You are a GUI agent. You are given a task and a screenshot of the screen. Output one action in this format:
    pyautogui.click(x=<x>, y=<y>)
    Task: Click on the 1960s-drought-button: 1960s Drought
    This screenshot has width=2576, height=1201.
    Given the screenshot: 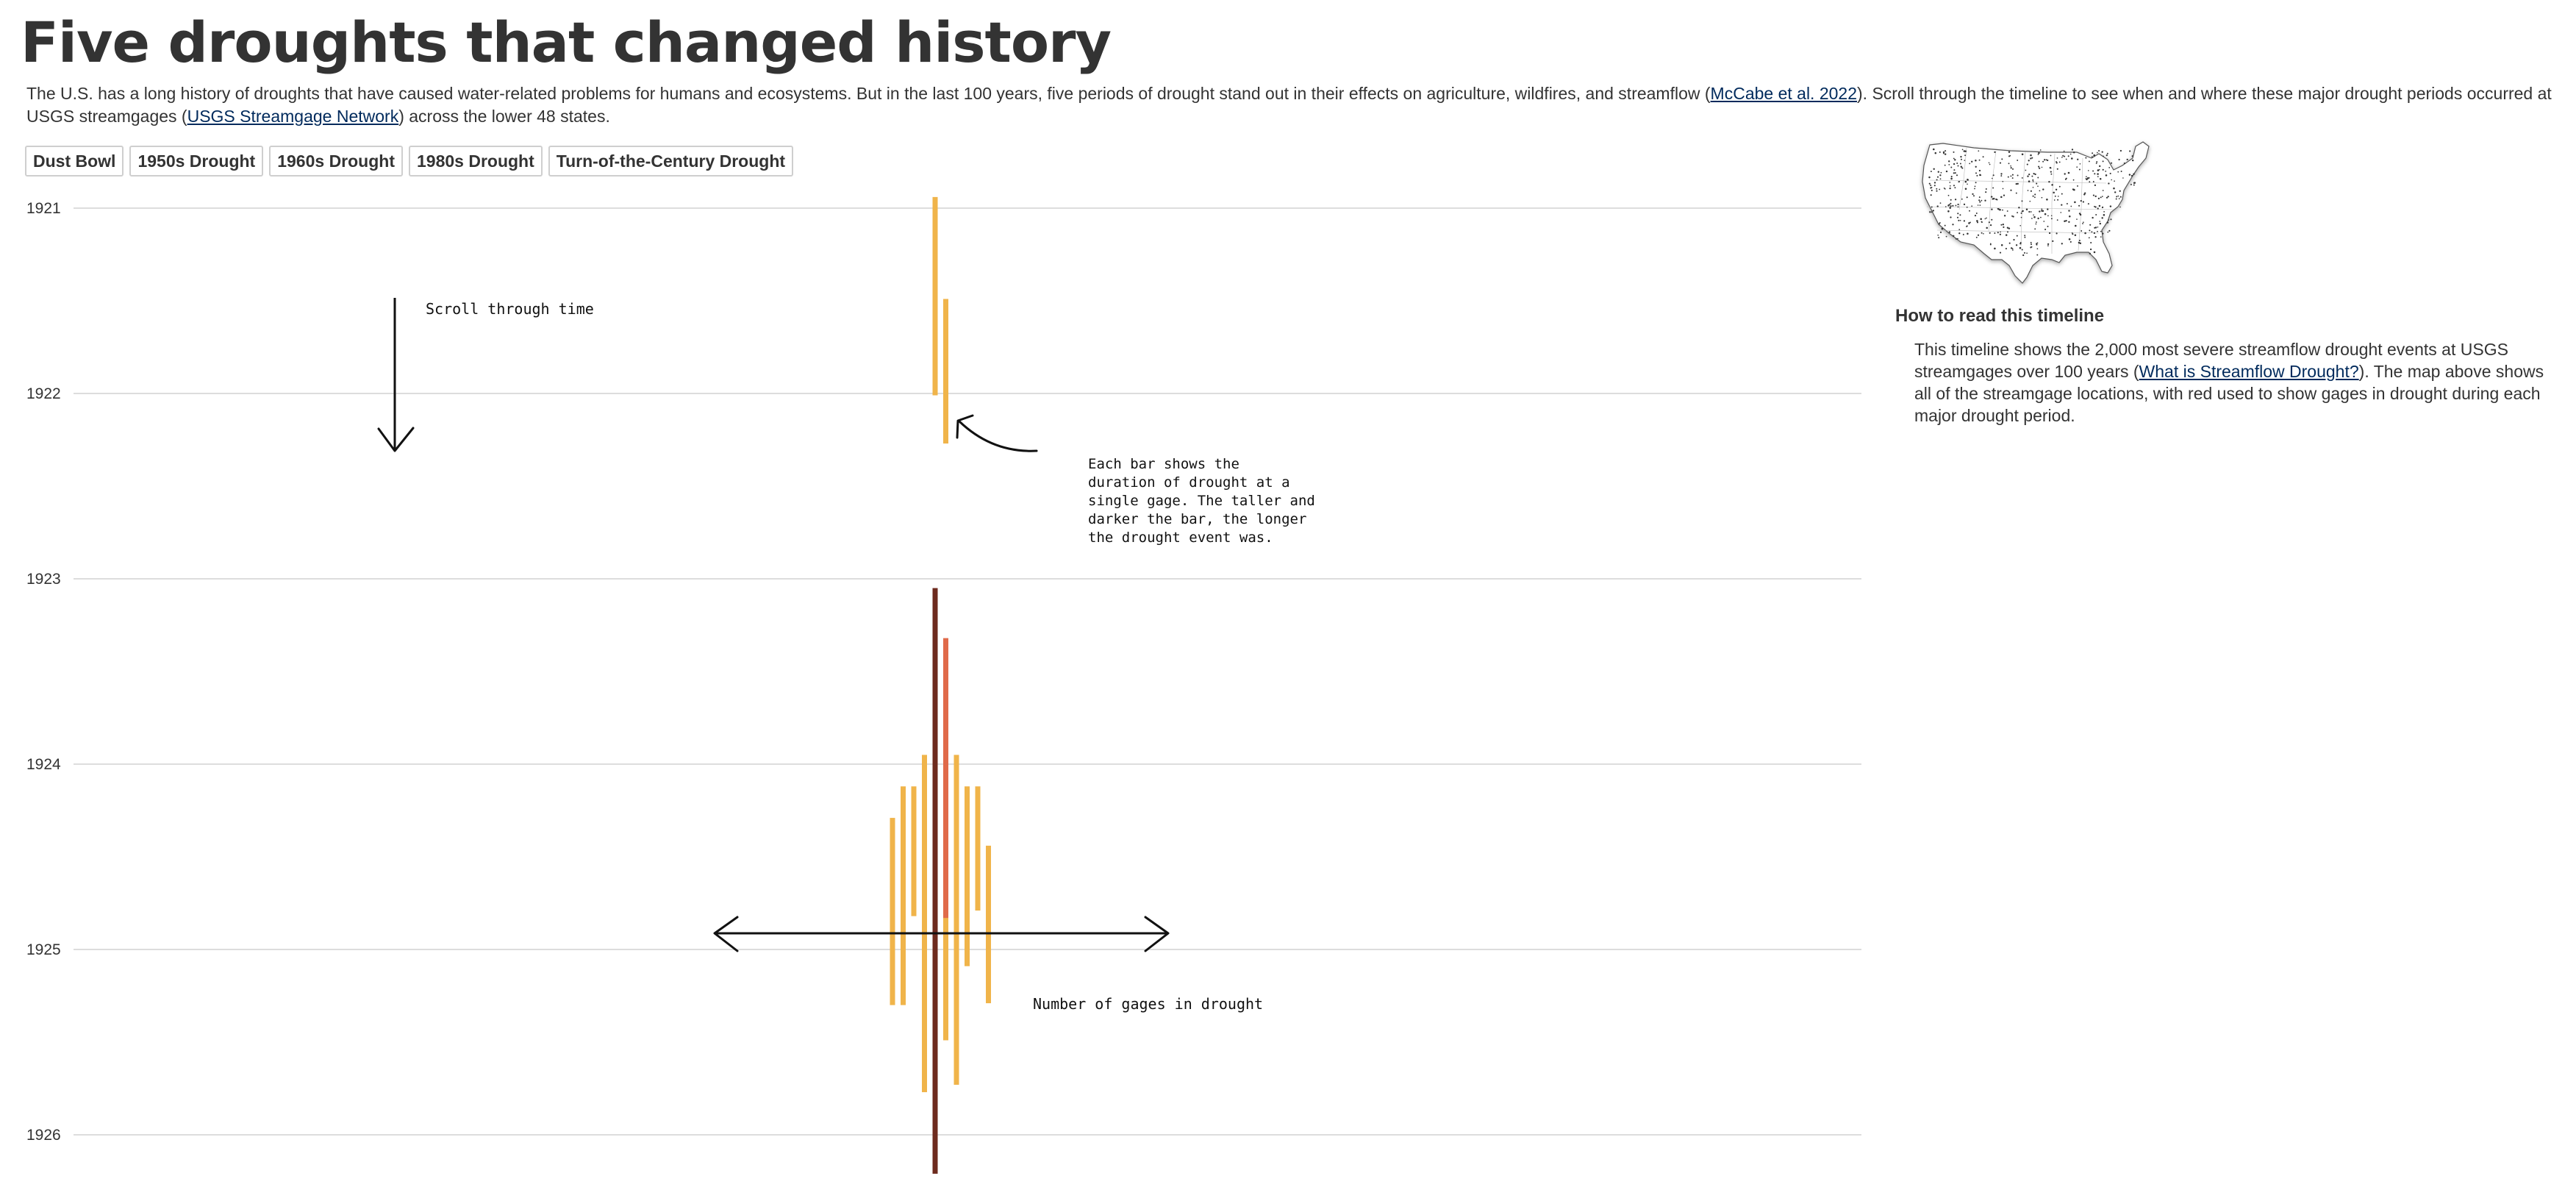 What is the action you would take?
    pyautogui.click(x=336, y=161)
    